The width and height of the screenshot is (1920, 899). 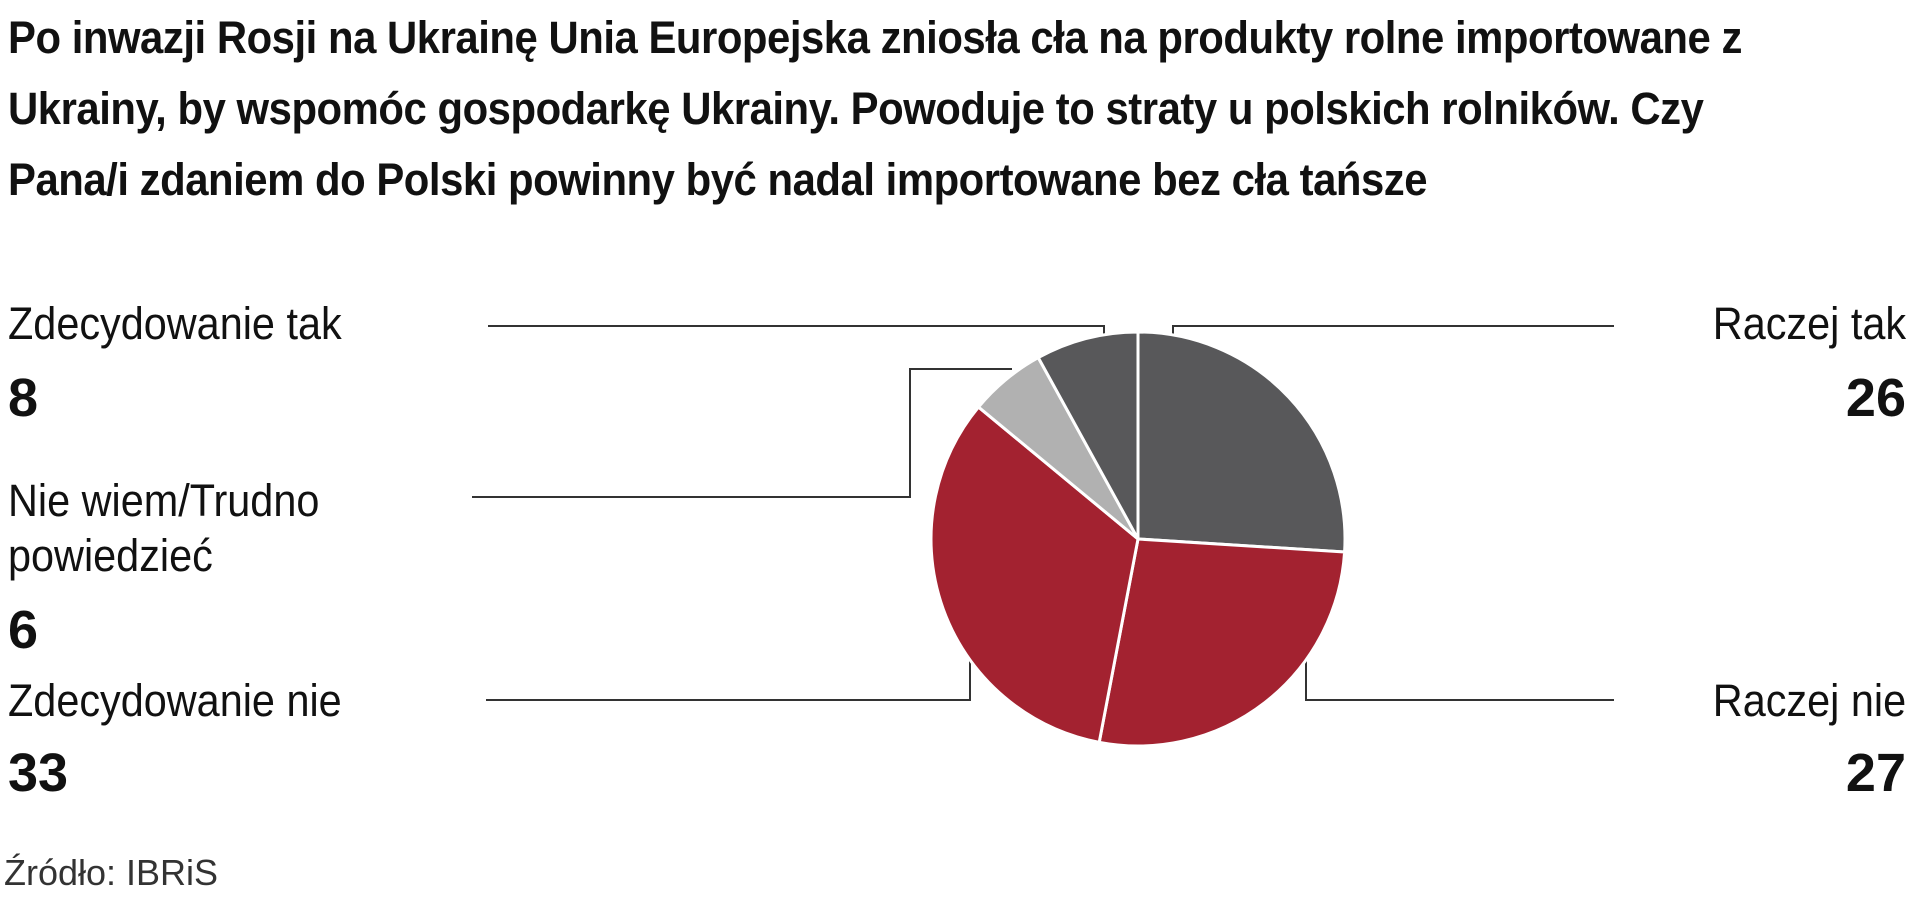 What do you see at coordinates (38, 773) in the screenshot?
I see `value-zdecydowanie-nie: 33` at bounding box center [38, 773].